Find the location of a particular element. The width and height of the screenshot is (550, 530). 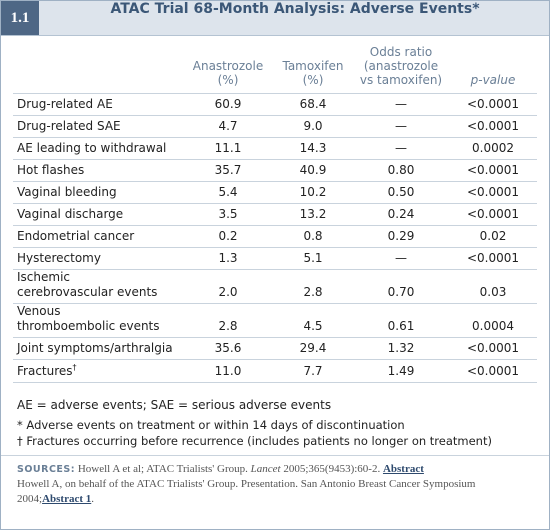

cell: 5.1 is located at coordinates (313, 258).